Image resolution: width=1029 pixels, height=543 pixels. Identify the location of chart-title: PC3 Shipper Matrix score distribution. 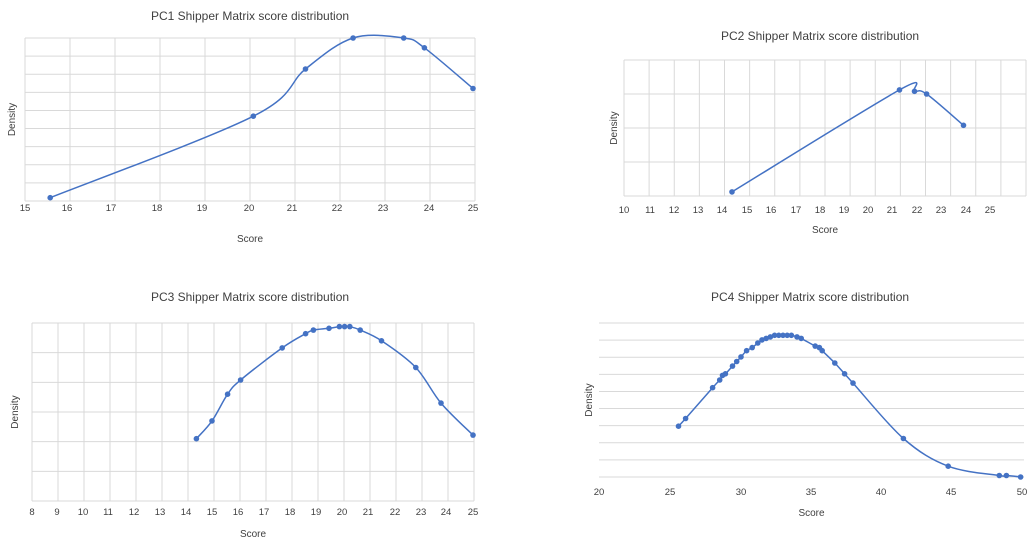
(250, 297).